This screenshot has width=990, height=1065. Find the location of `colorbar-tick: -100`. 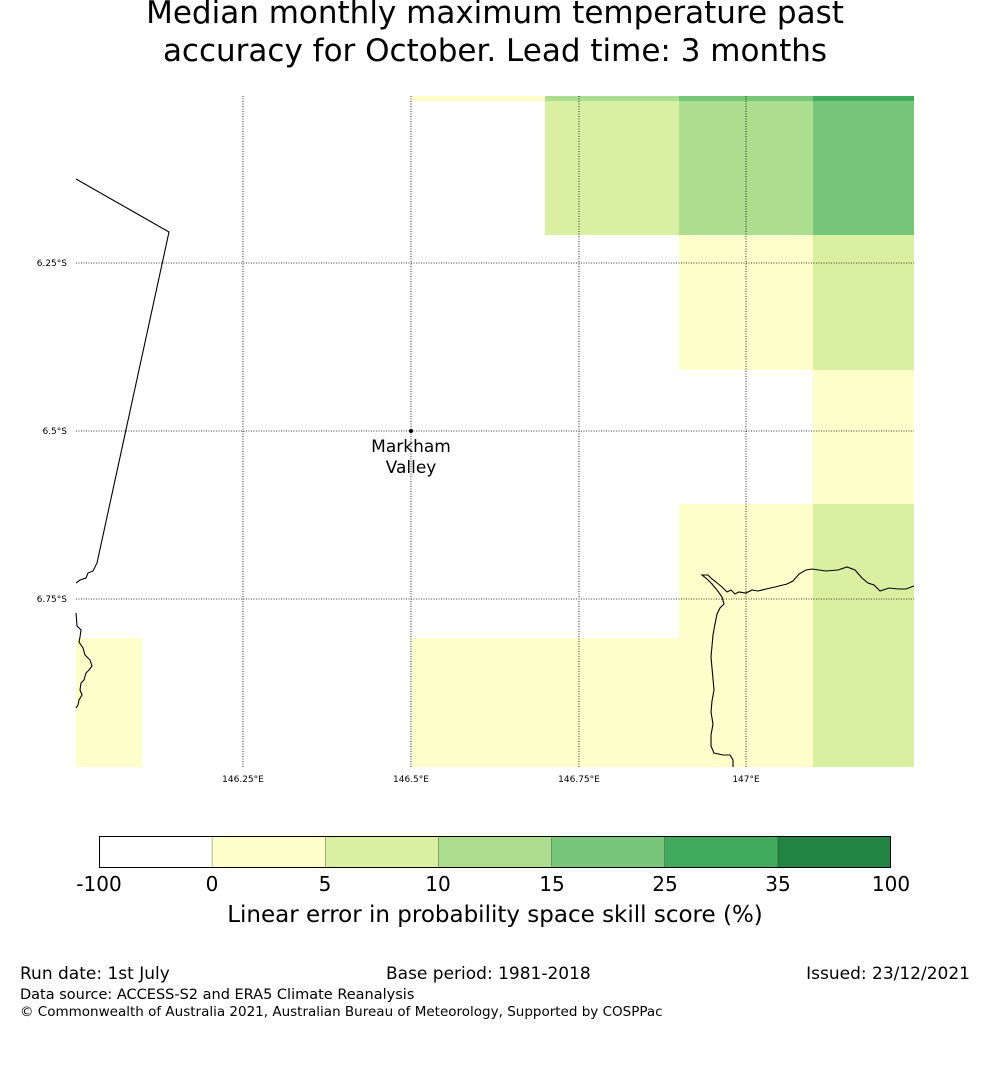

colorbar-tick: -100 is located at coordinates (99, 884).